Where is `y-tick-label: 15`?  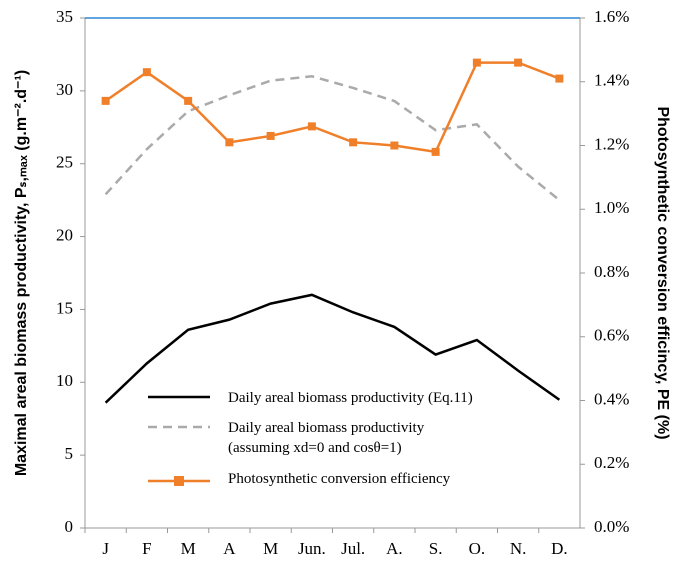
y-tick-label: 15 is located at coordinates (64, 307).